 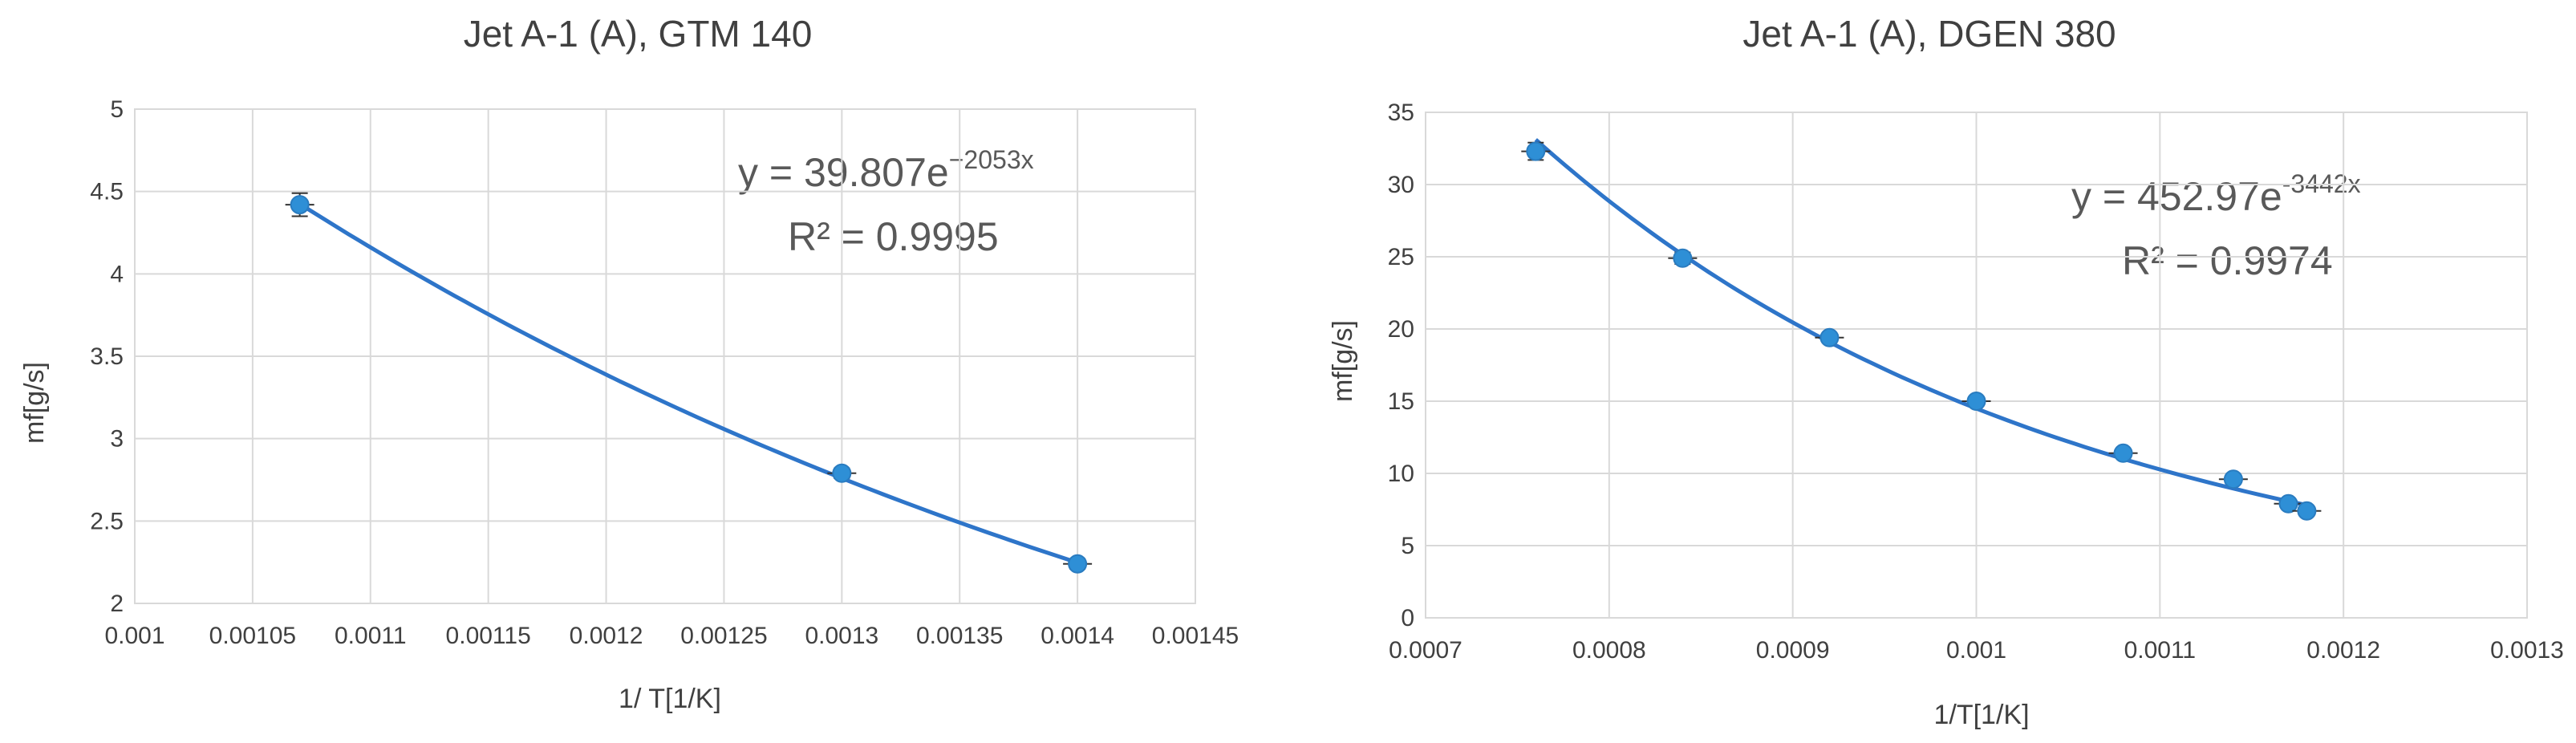 I want to click on trendline-equation: y = 39.807e−2053x, so click(x=886, y=170).